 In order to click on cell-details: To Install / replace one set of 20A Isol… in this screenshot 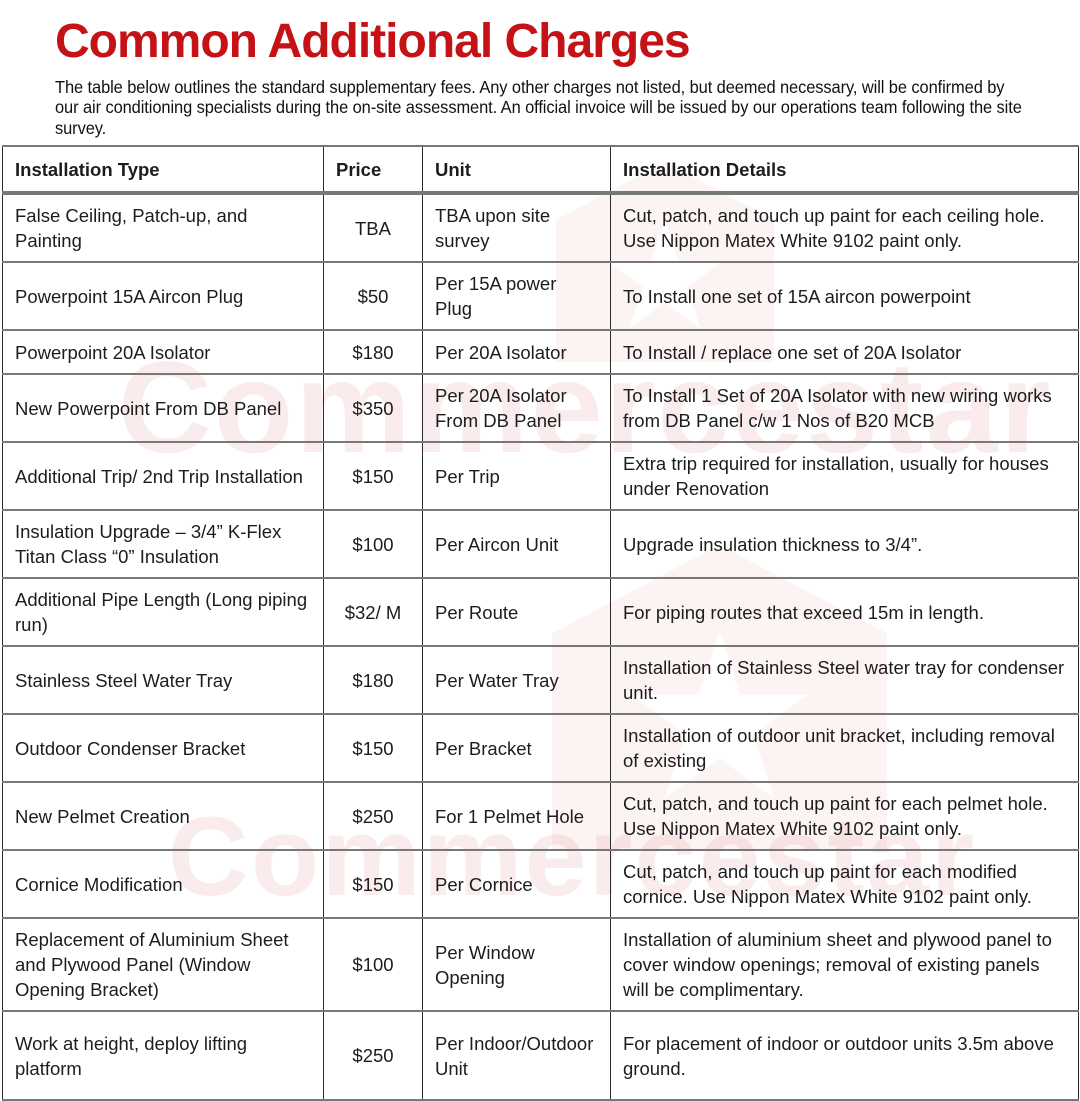, I will do `click(844, 352)`.